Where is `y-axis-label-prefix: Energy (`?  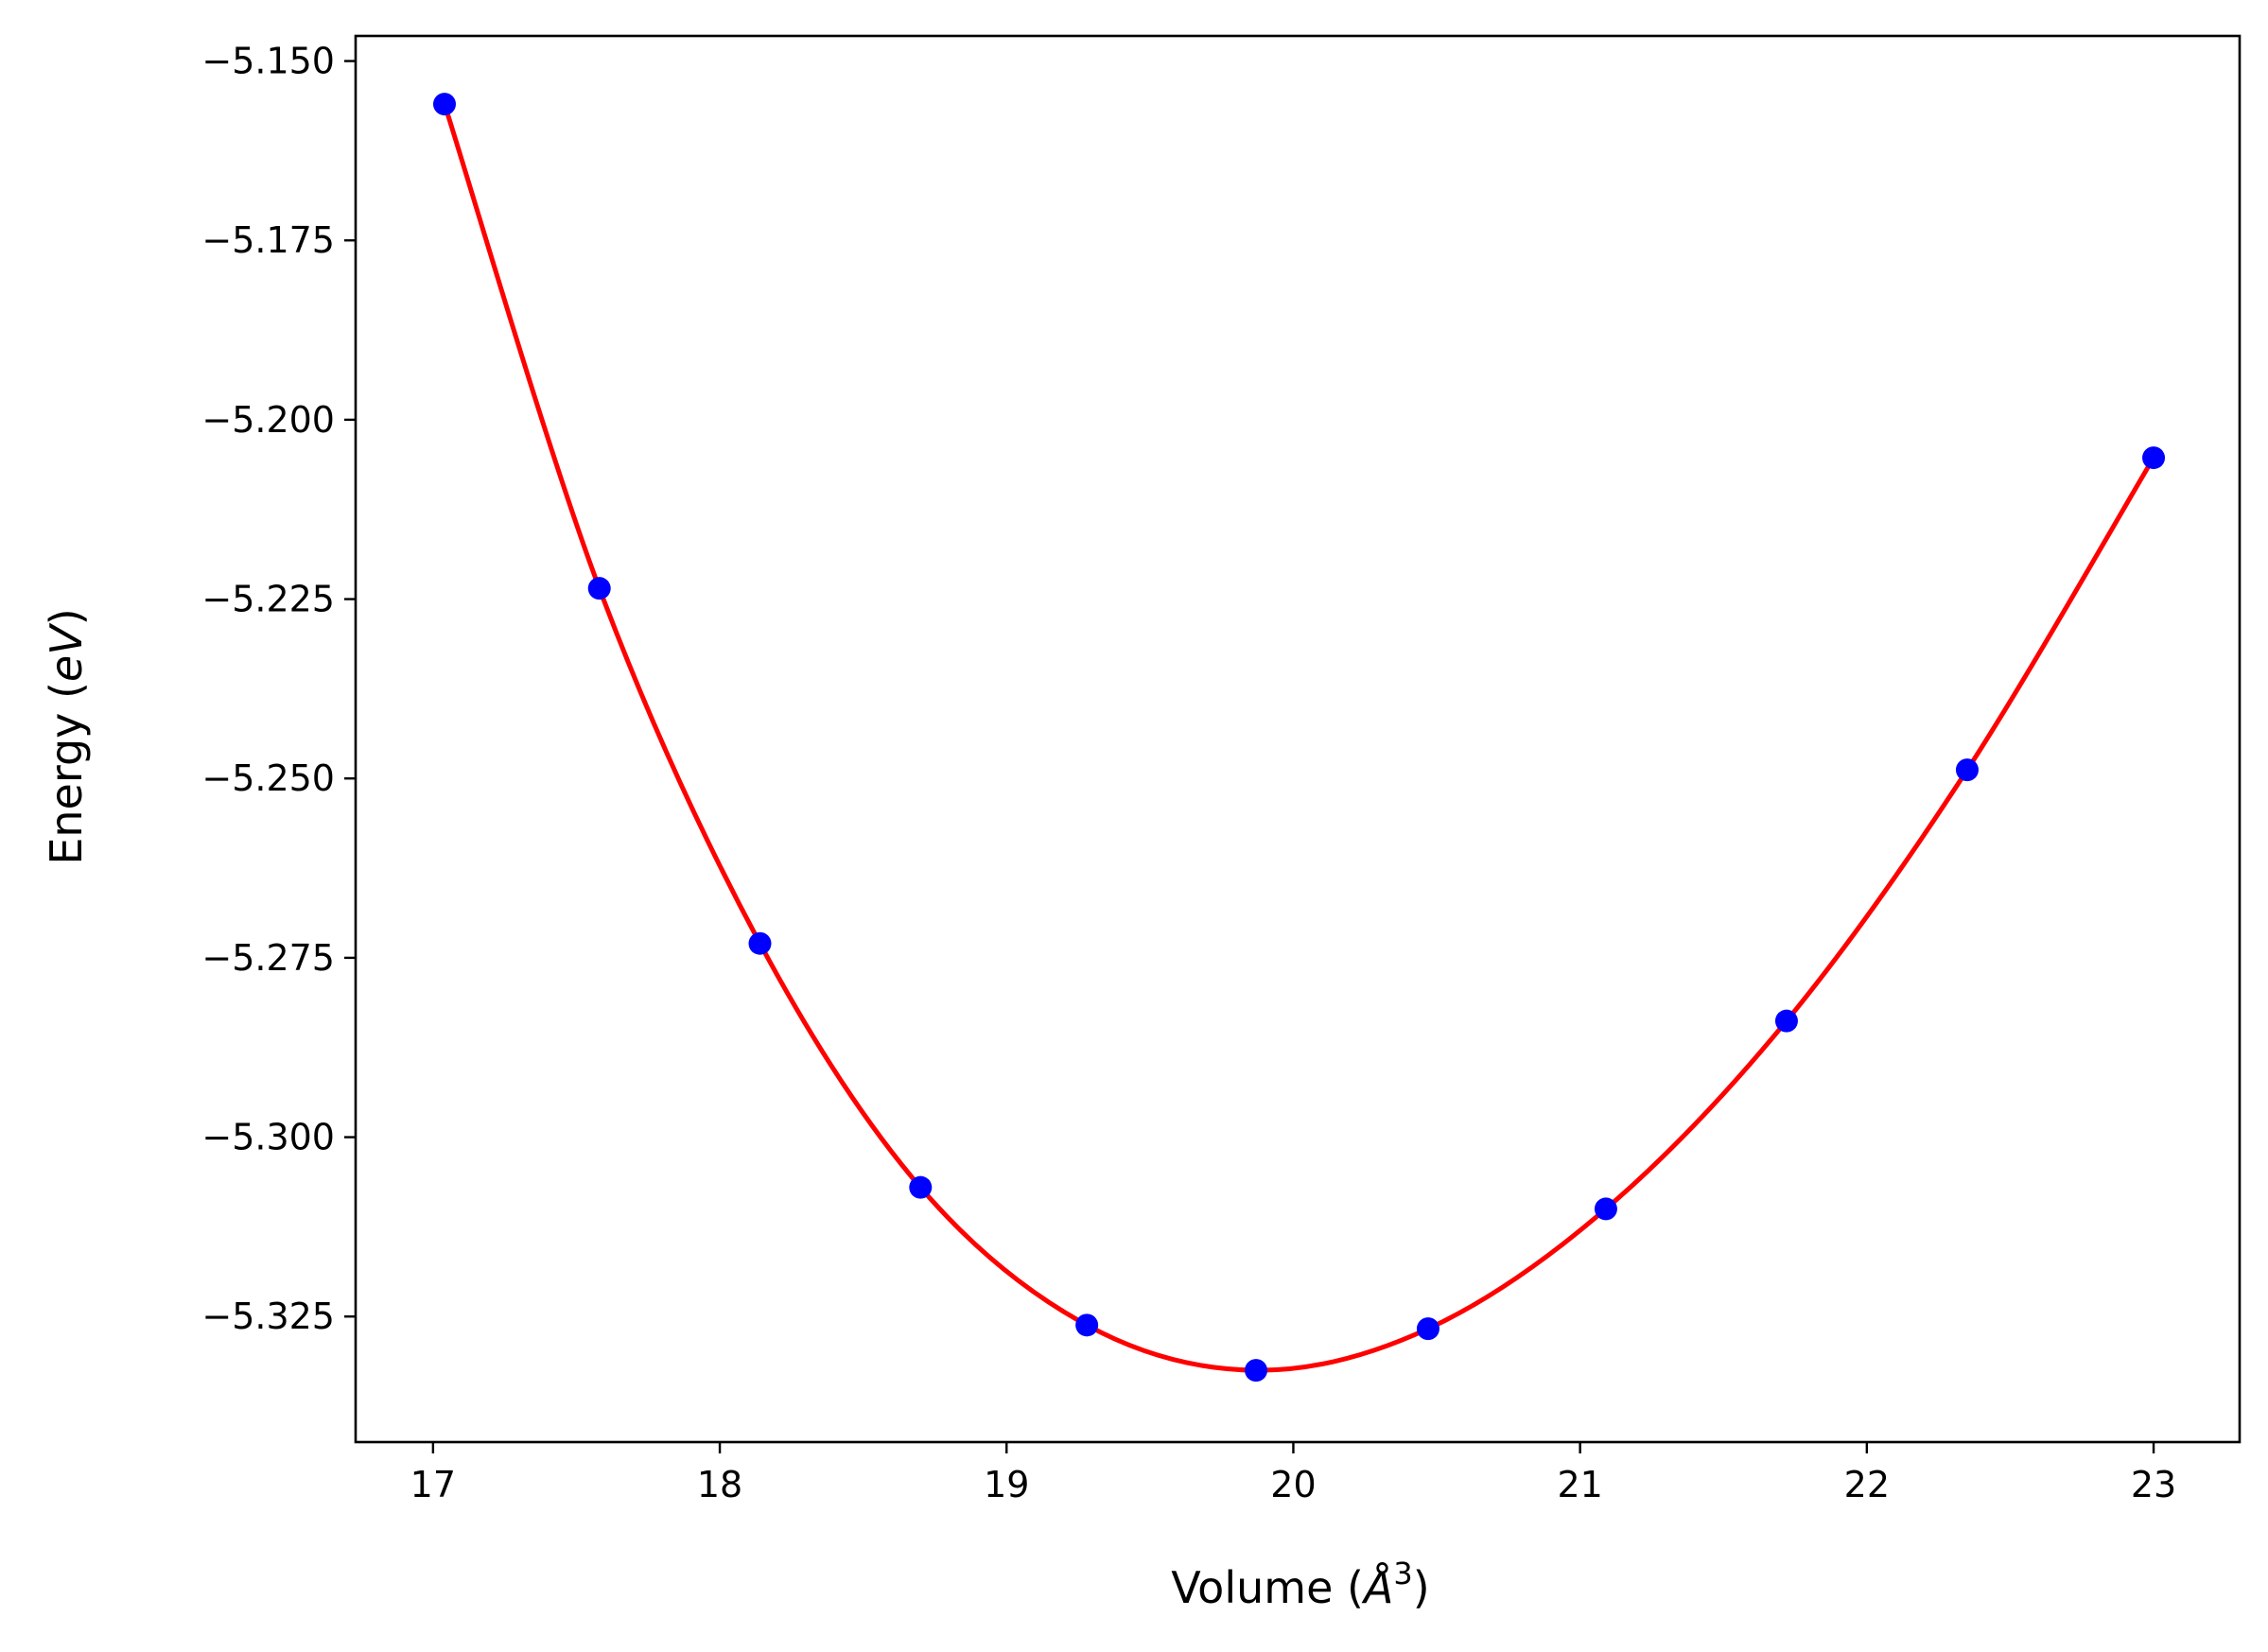
y-axis-label-prefix: Energy ( is located at coordinates (66, 774).